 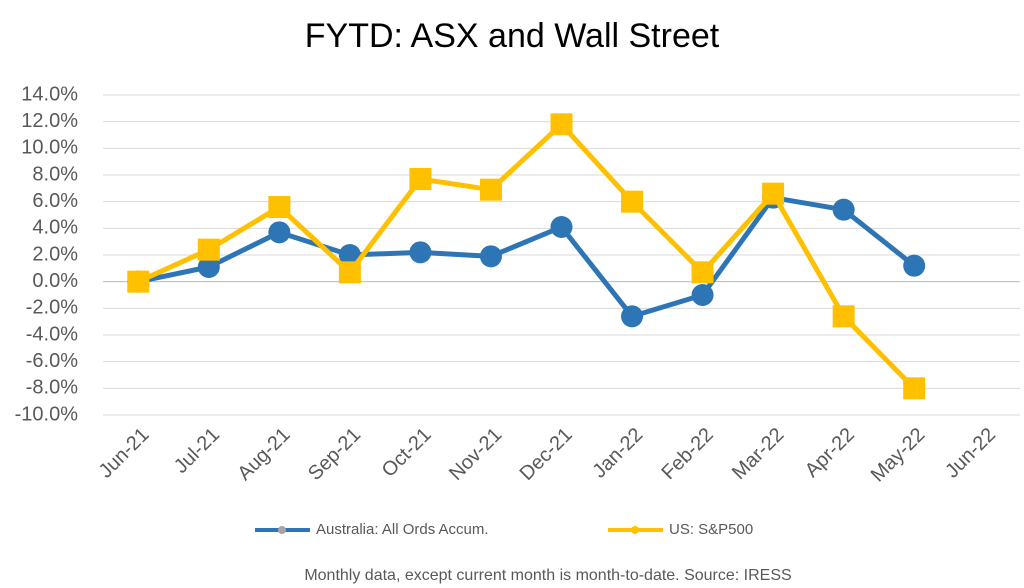 I want to click on y-tick-label: 10.0%, so click(x=49, y=148).